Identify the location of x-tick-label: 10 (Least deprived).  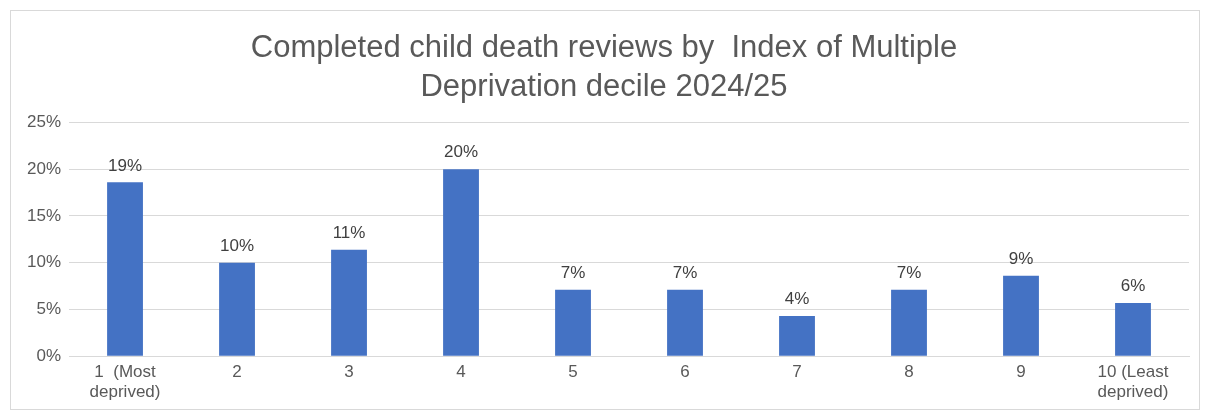
(1133, 382).